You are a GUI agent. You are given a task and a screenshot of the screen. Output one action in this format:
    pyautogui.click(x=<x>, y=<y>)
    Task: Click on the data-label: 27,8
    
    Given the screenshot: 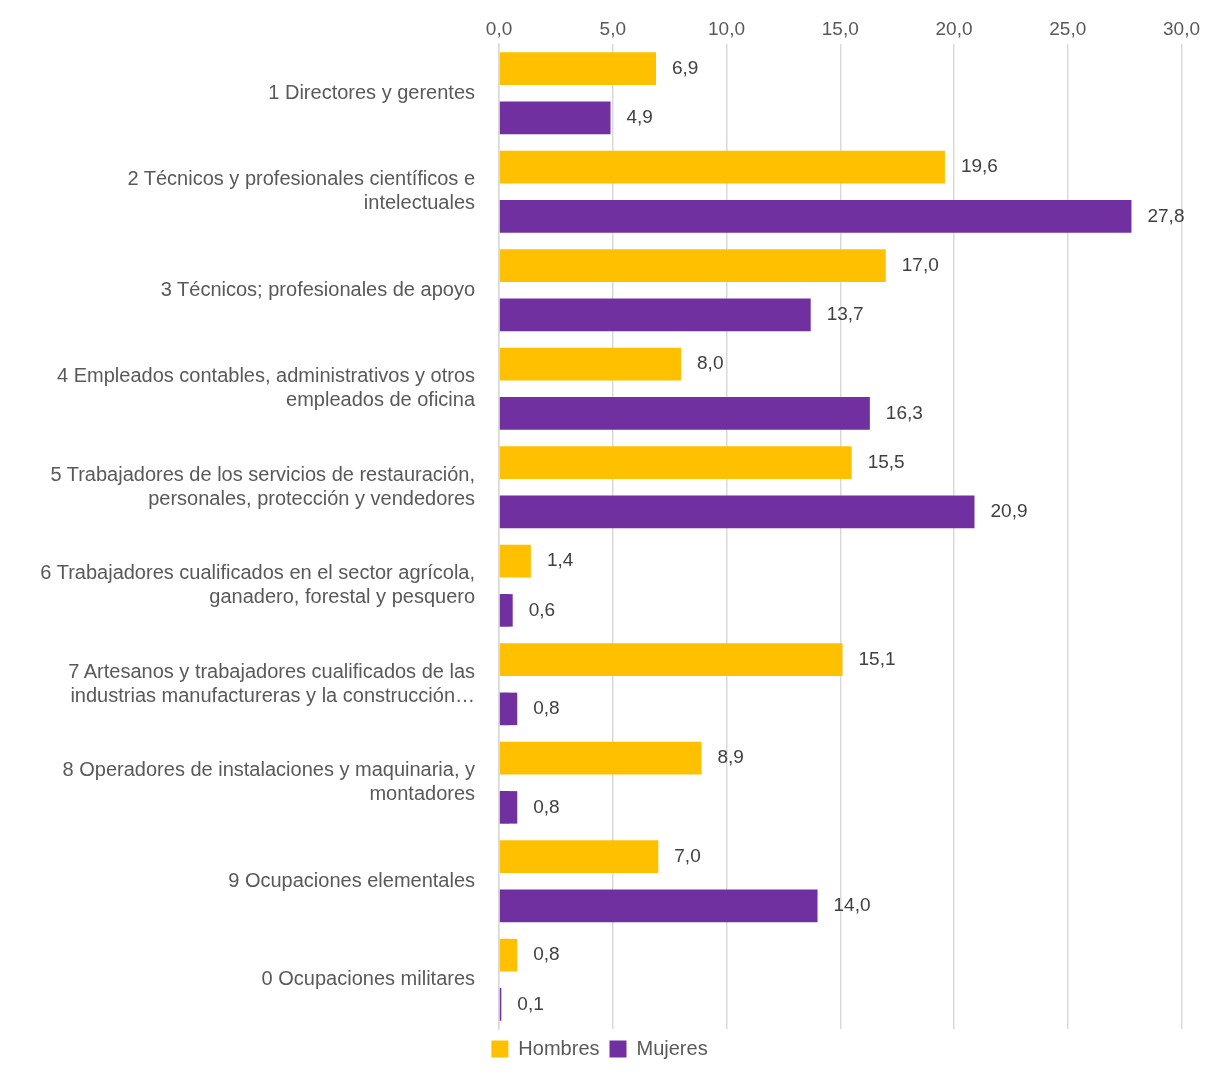 What is the action you would take?
    pyautogui.click(x=1166, y=215)
    